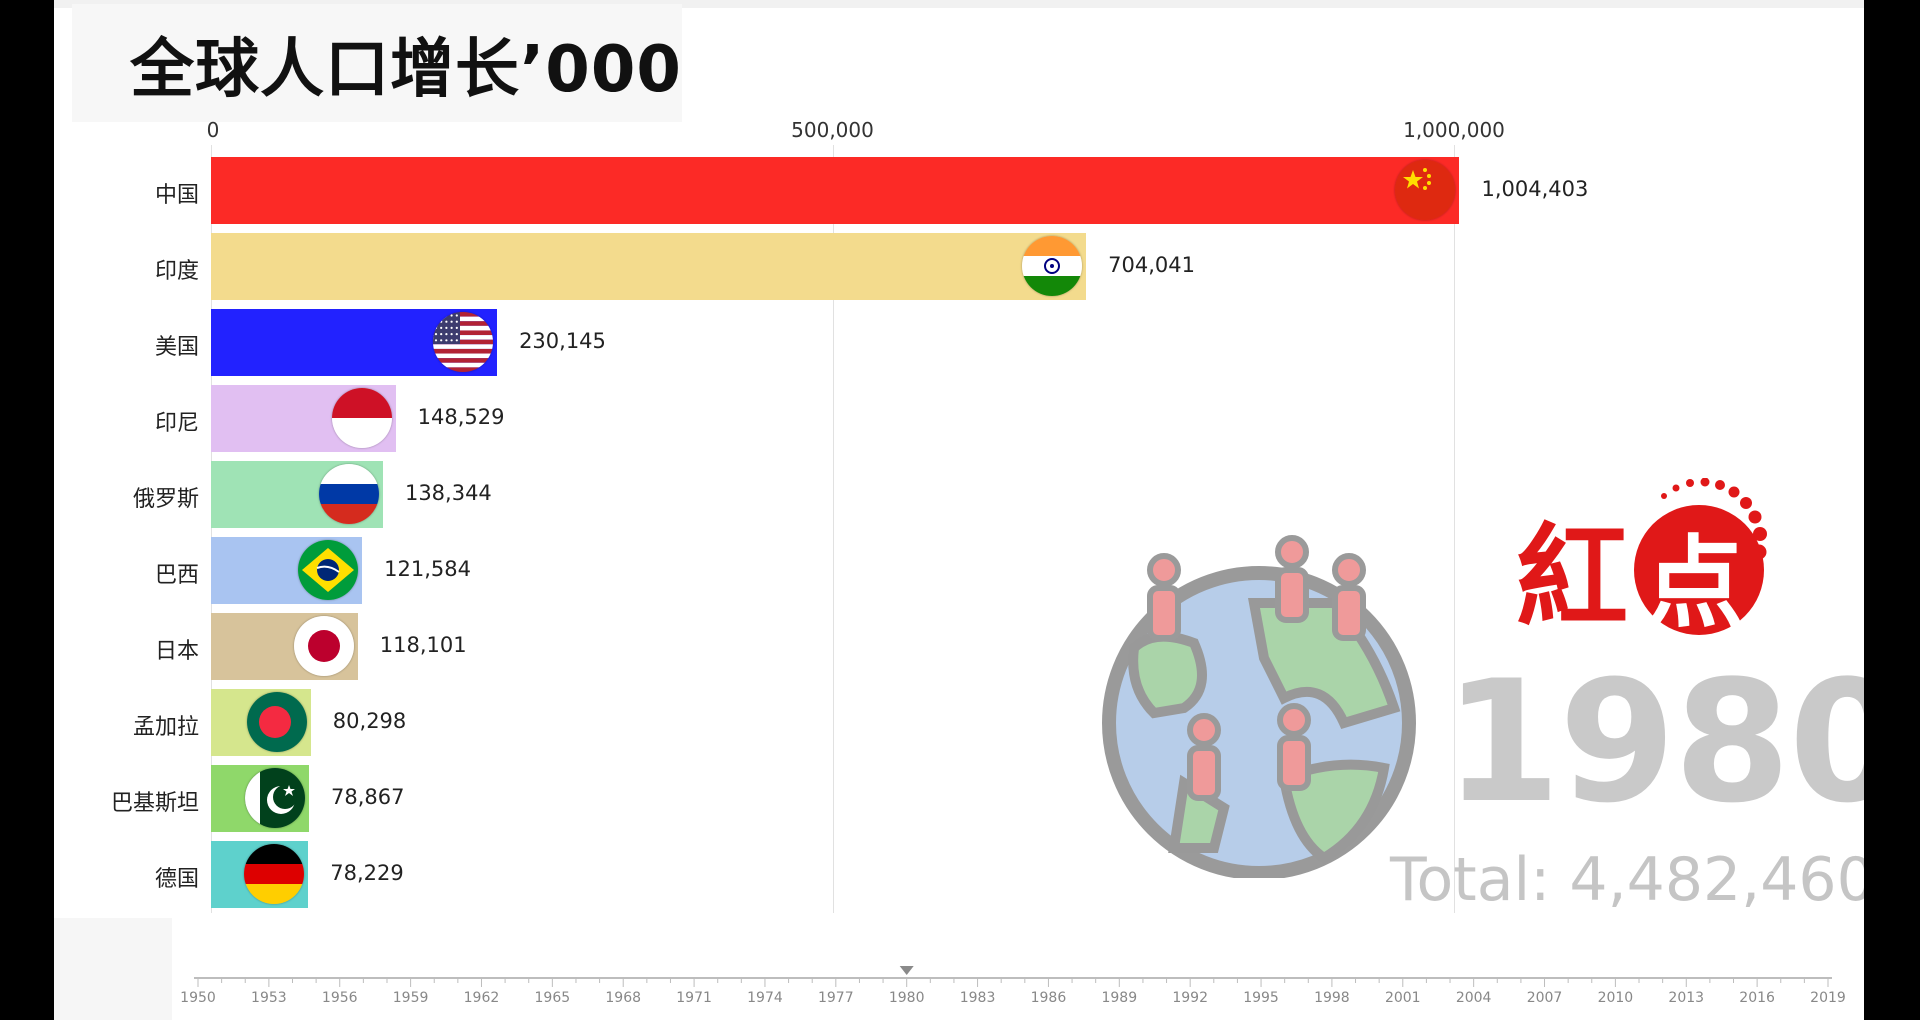  I want to click on bar-category-label: 巴基斯坦, so click(154, 803).